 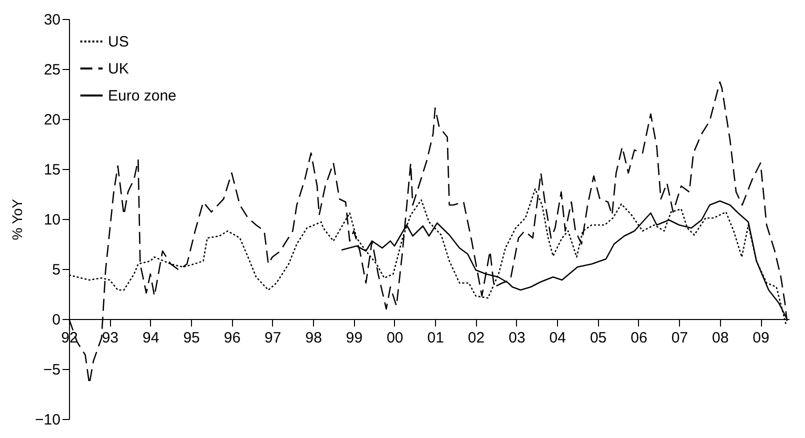 I want to click on x-tick-label: 95, so click(x=191, y=338).